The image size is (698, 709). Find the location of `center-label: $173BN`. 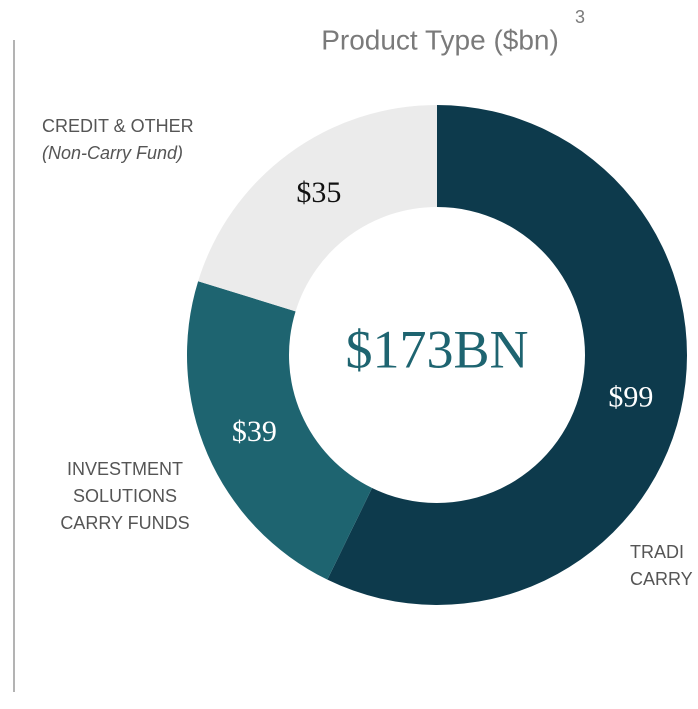

center-label: $173BN is located at coordinates (436, 349).